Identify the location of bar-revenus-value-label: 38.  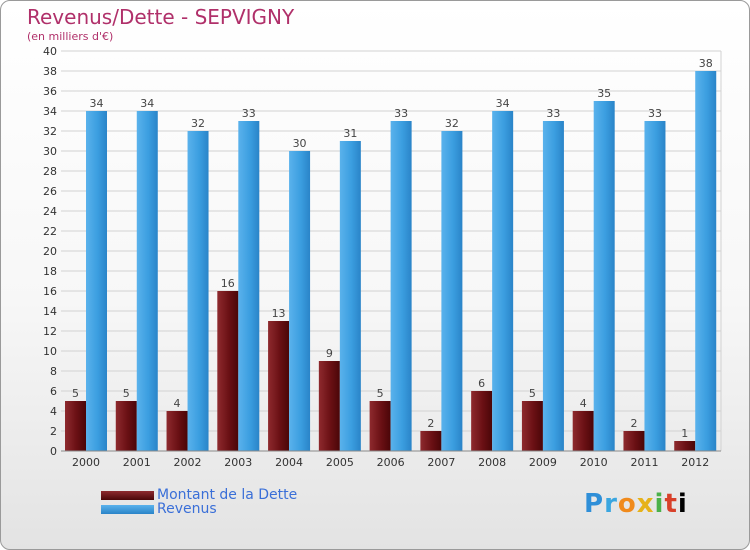
(706, 63).